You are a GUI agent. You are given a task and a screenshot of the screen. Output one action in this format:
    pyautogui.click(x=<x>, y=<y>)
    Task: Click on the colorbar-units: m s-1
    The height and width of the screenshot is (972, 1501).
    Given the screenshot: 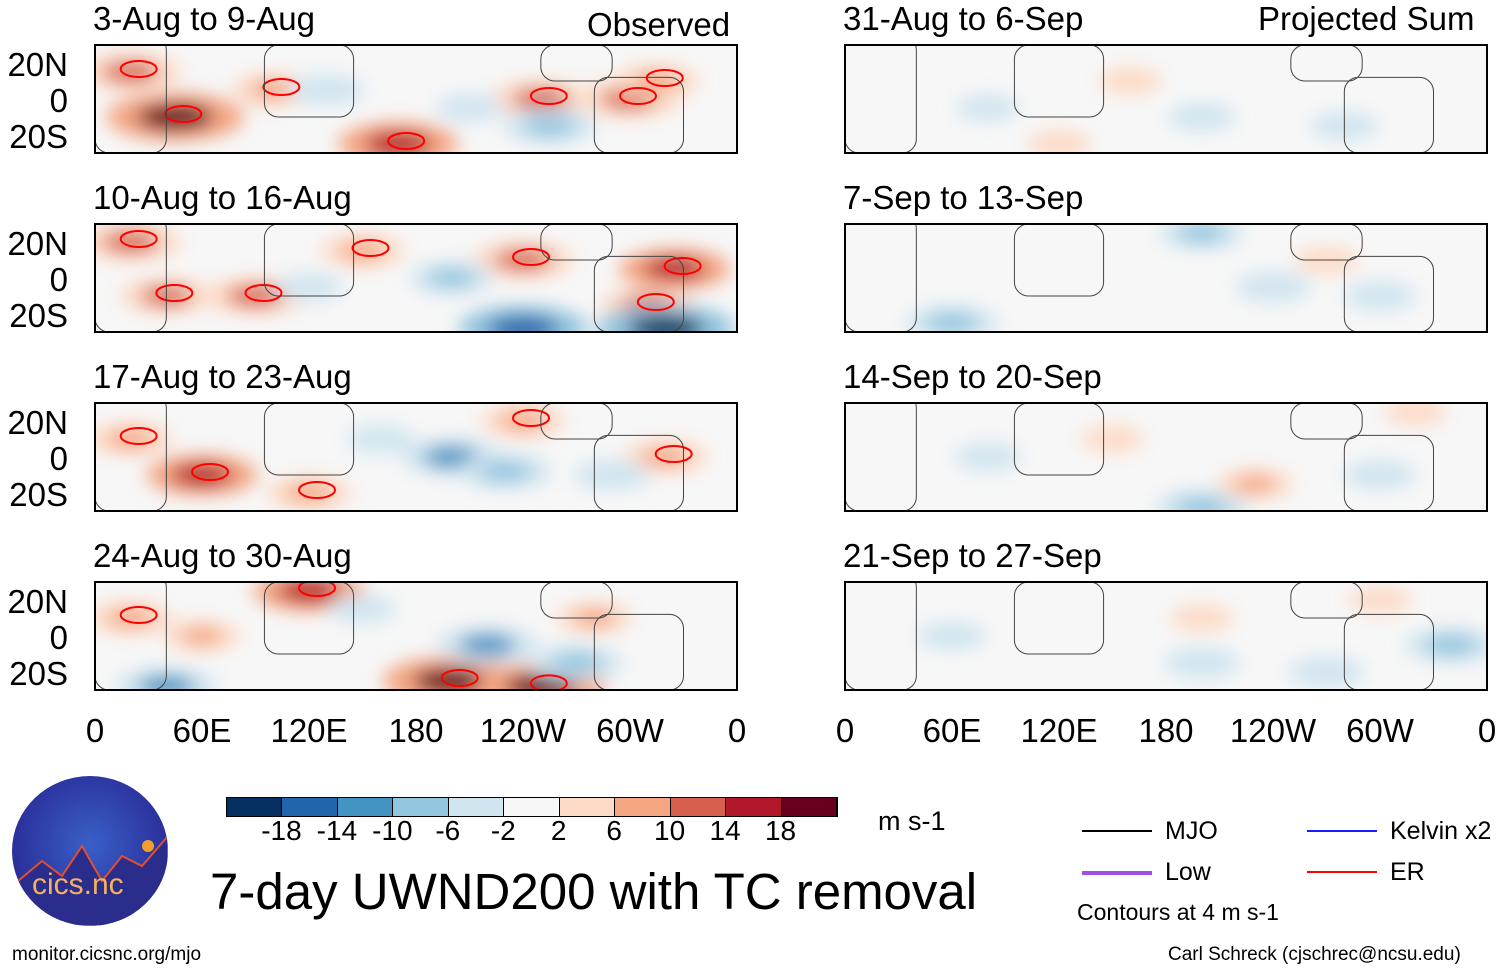 What is the action you would take?
    pyautogui.click(x=912, y=821)
    